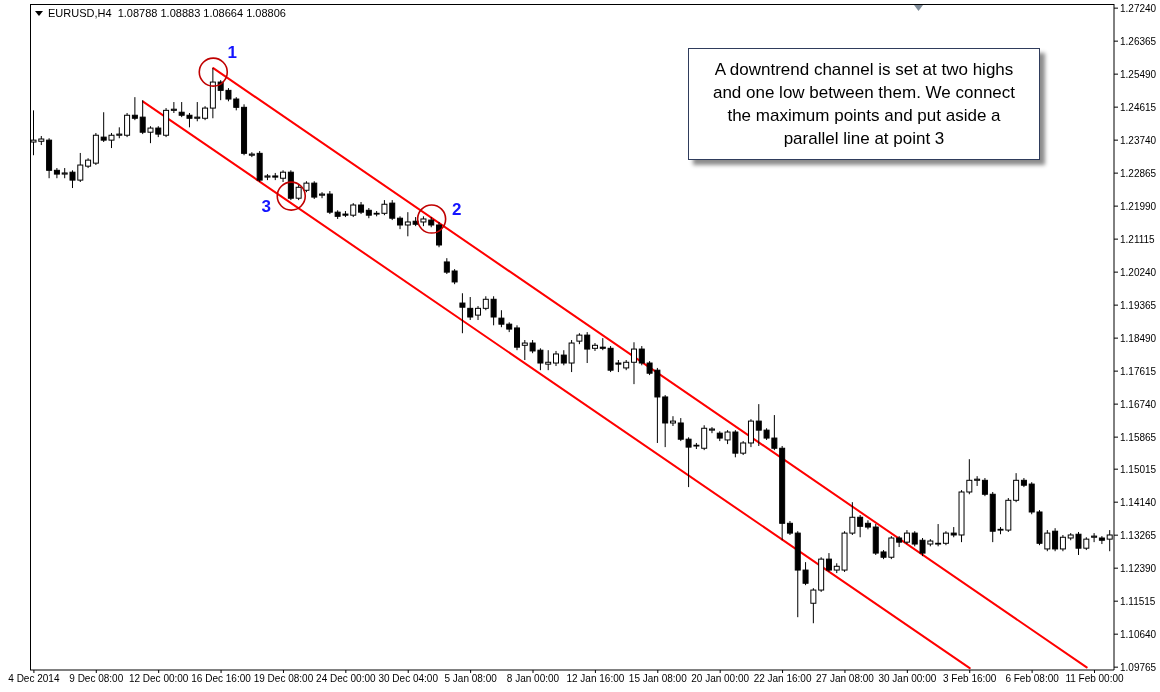 The image size is (1160, 692). Describe the element at coordinates (346, 679) in the screenshot. I see `x-tick-label: 24 Dec 00:00` at that location.